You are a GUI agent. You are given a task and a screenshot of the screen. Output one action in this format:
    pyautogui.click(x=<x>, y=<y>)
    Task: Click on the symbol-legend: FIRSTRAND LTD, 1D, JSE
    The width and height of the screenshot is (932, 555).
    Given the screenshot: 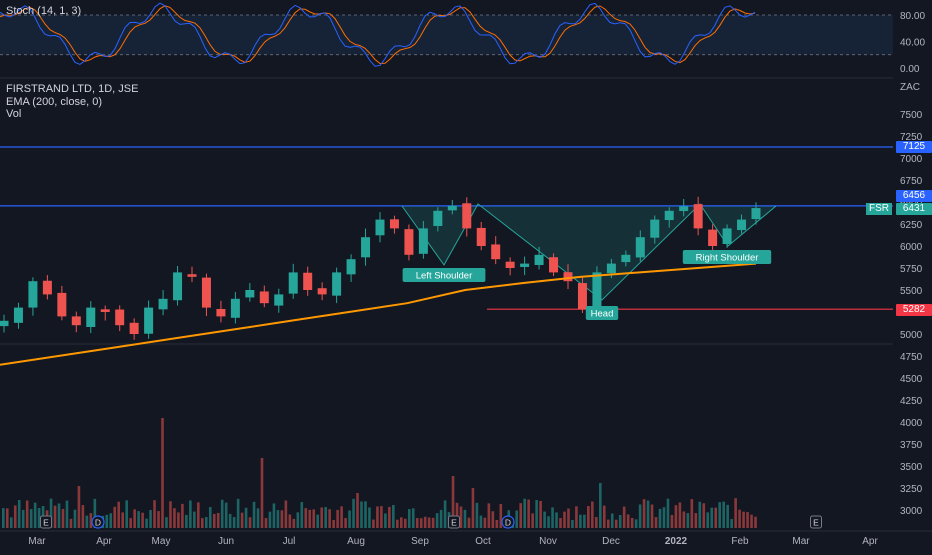 What is the action you would take?
    pyautogui.click(x=72, y=89)
    